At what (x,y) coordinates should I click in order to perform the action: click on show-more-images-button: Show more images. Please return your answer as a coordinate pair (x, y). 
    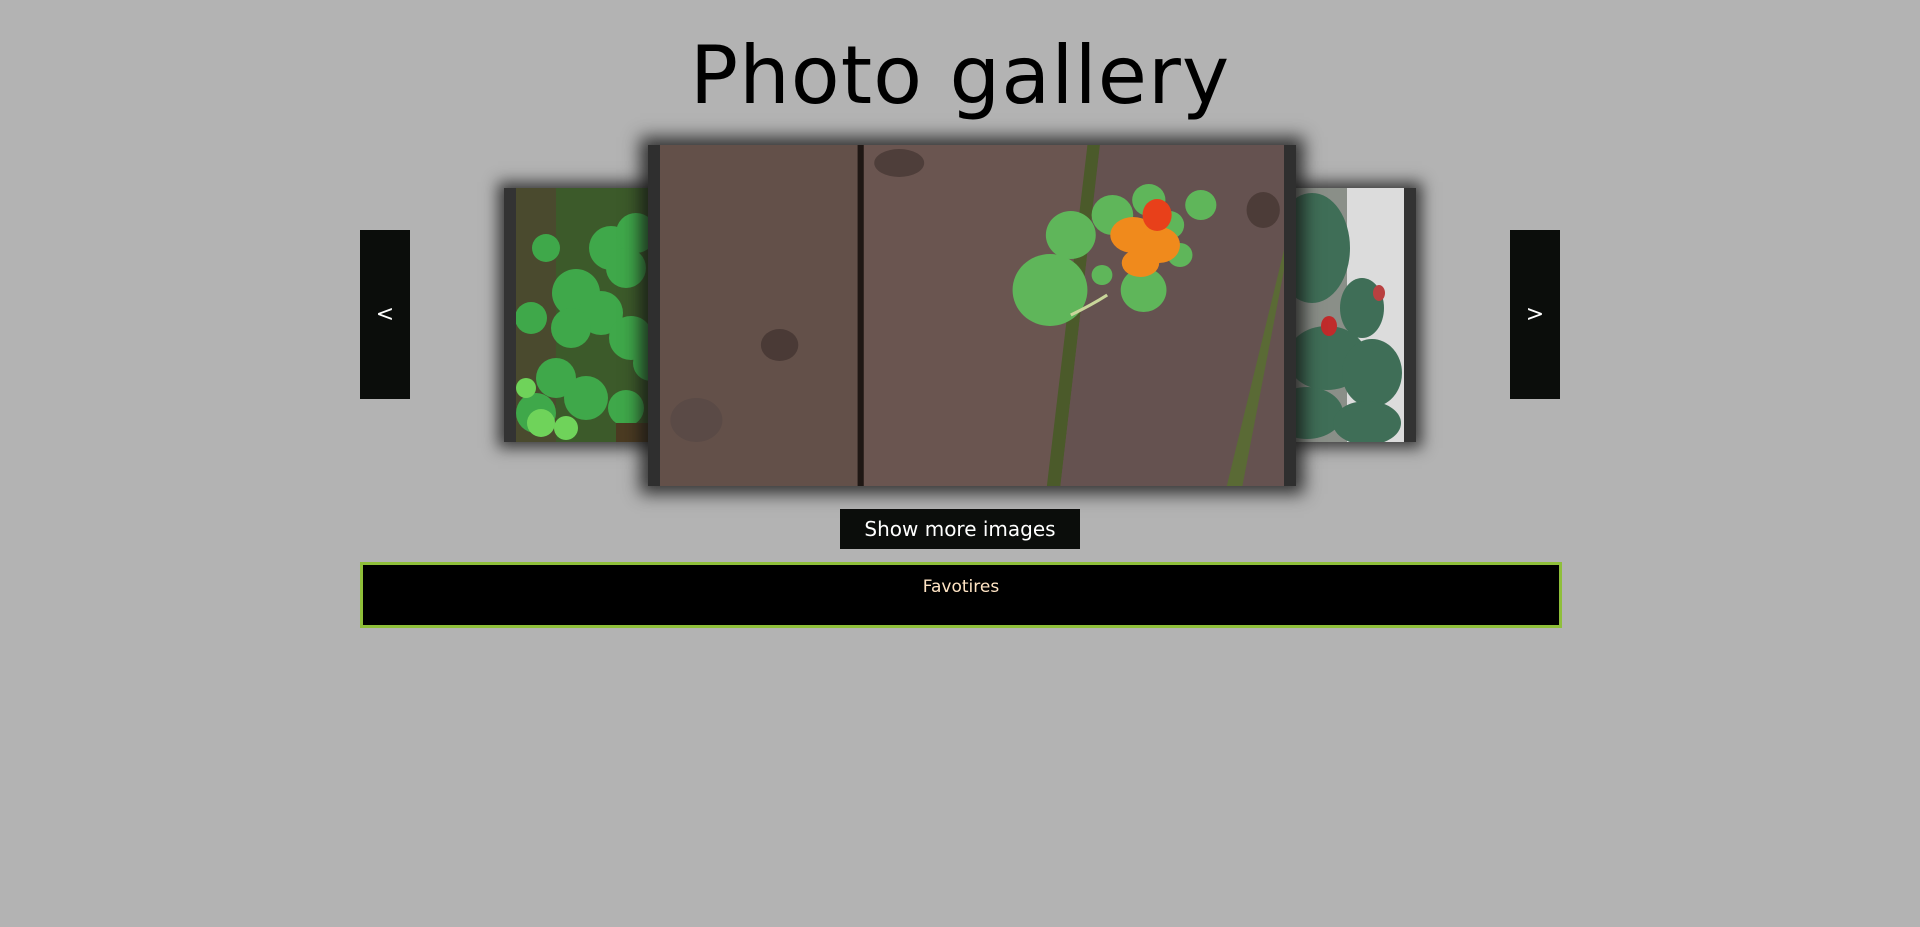
    Looking at the image, I should click on (960, 529).